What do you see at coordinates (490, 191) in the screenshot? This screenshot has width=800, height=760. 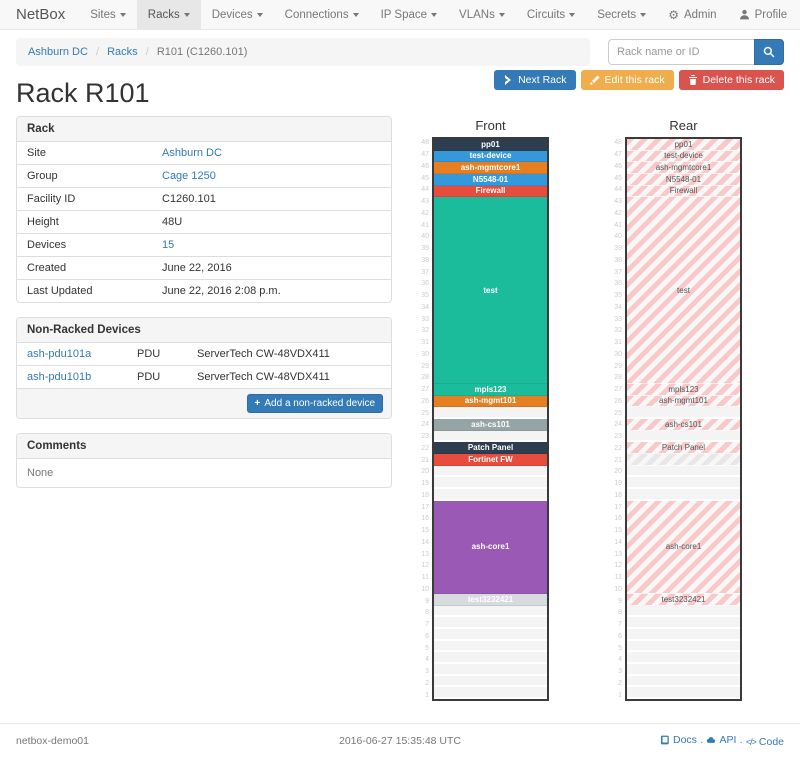 I see `rack-device-front: Firewall` at bounding box center [490, 191].